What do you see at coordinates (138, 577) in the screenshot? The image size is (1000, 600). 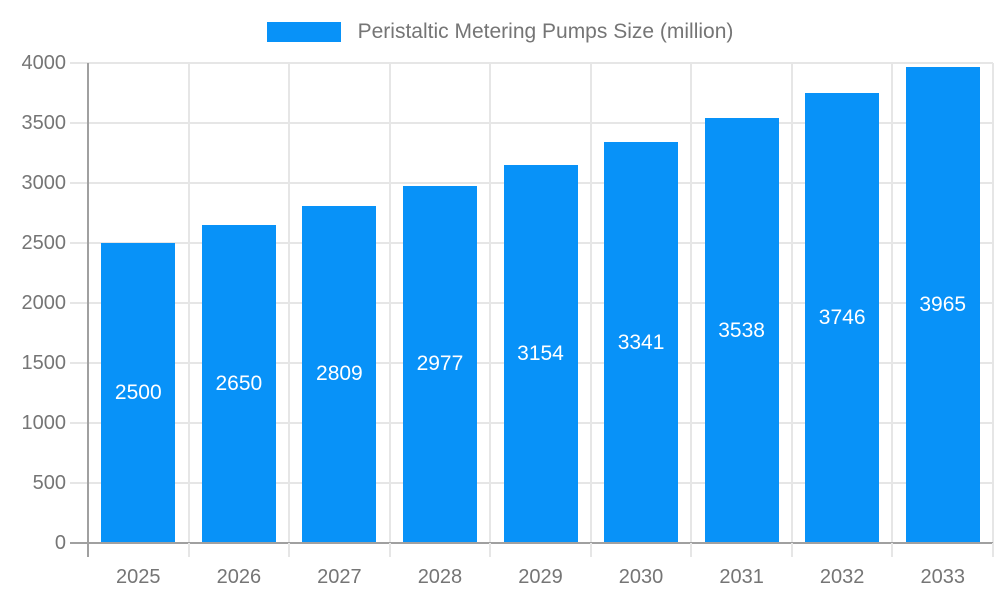 I see `x-axis-label: 2025` at bounding box center [138, 577].